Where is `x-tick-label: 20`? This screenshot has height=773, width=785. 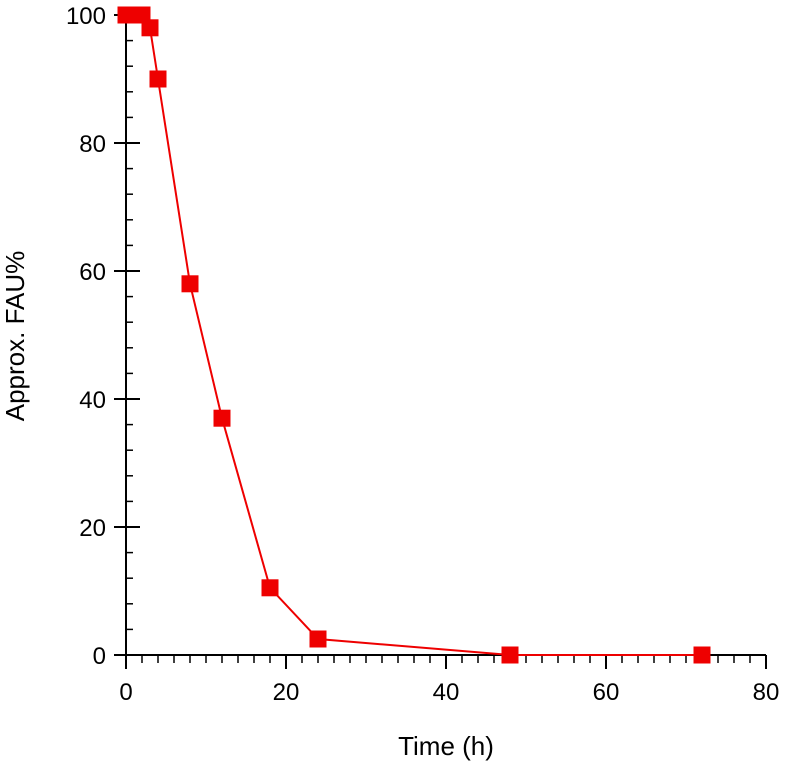 x-tick-label: 20 is located at coordinates (286, 692).